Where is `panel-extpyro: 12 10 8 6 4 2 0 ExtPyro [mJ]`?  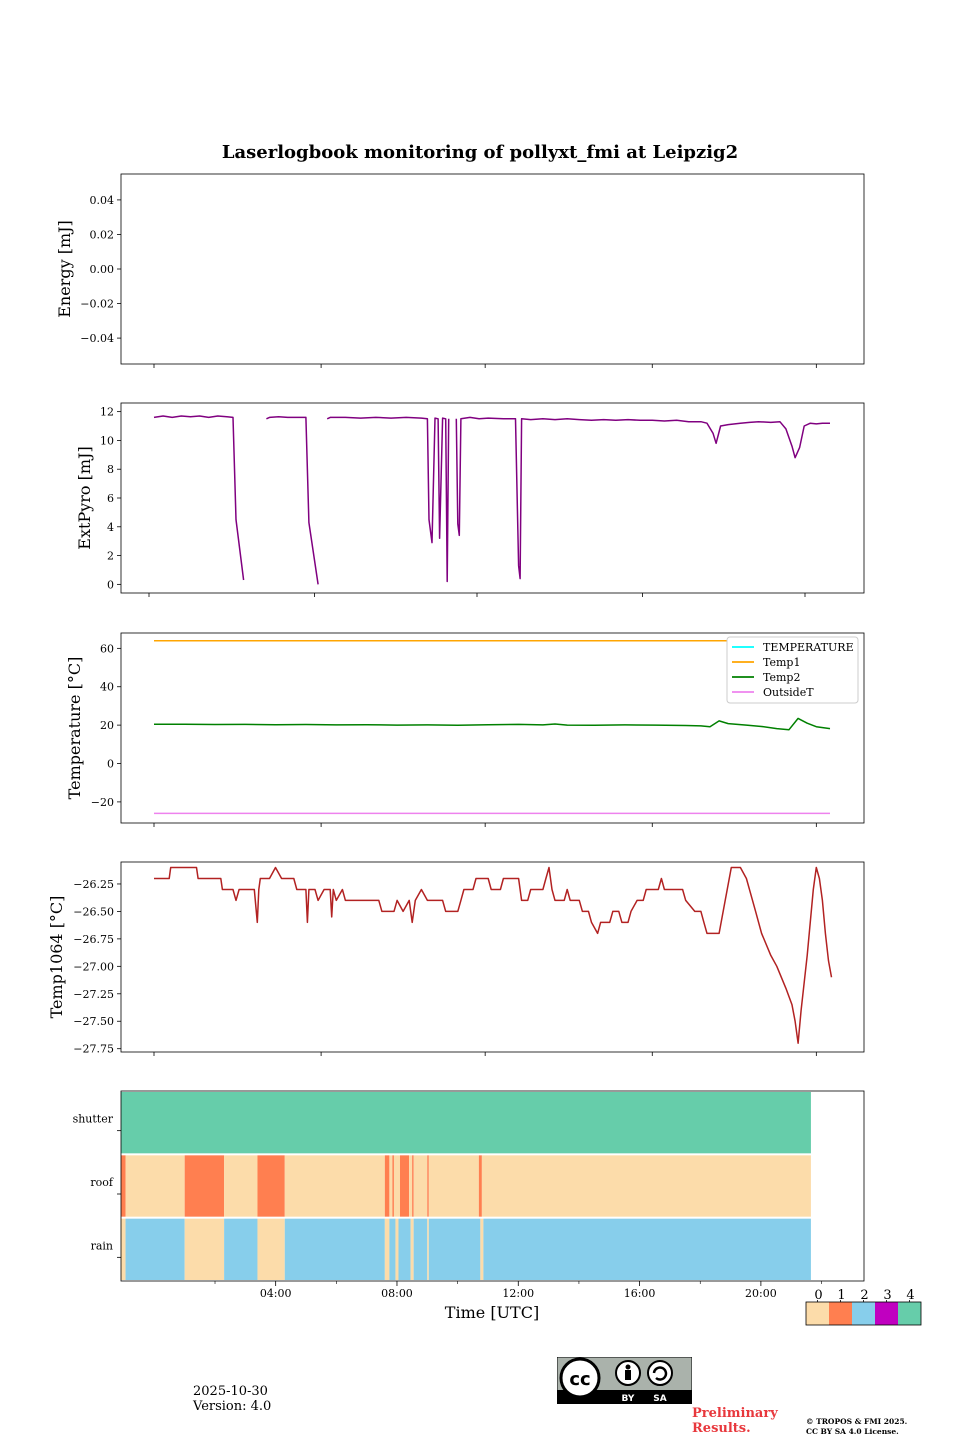 panel-extpyro: 12 10 8 6 4 2 0 ExtPyro [mJ] is located at coordinates (470, 499).